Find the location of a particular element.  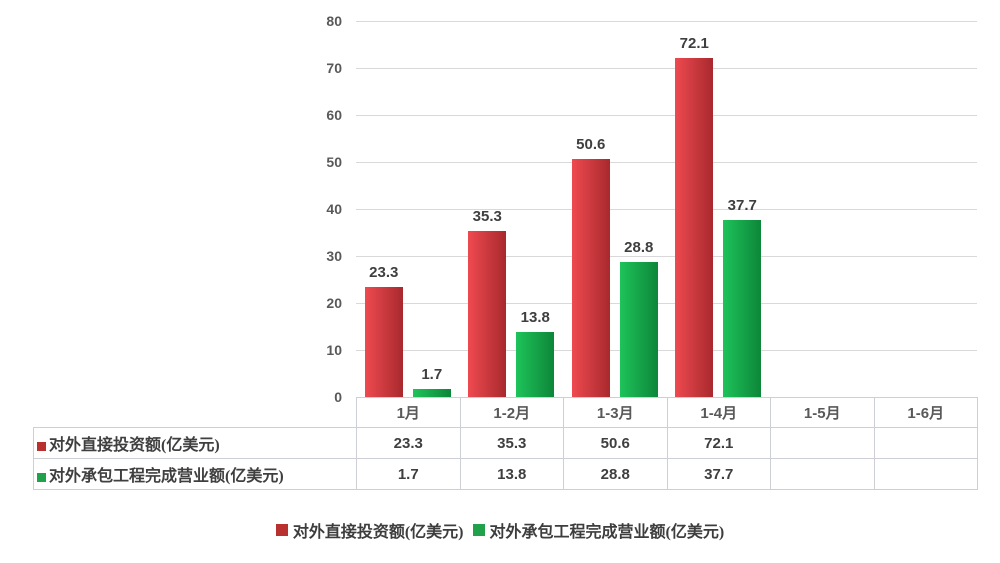

chart-legend: 对外直接投资额(亿美元) 对外承包工程完成营业额(亿美元) is located at coordinates (500, 530).